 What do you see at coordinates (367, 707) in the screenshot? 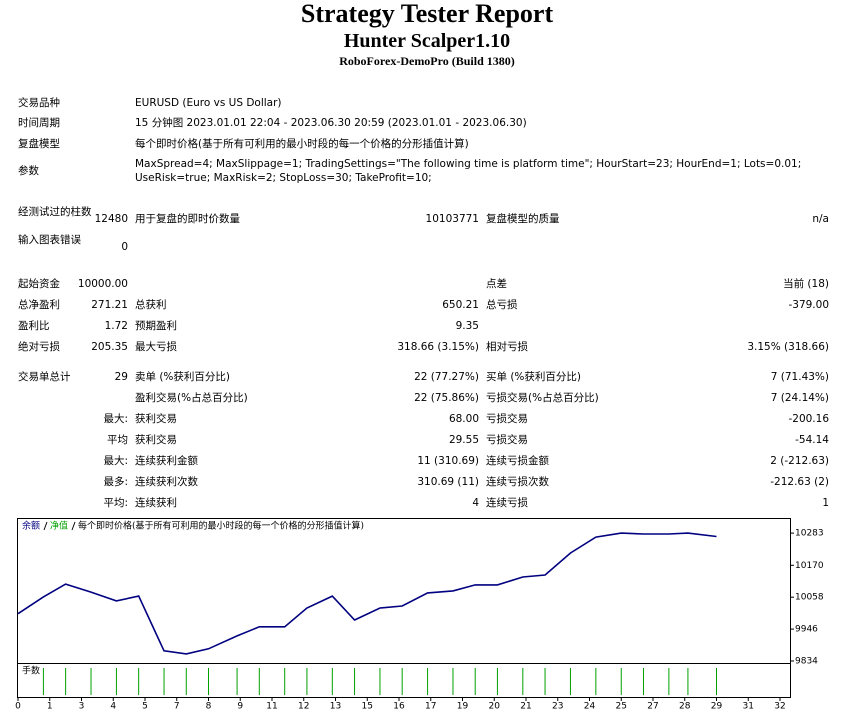
I see `x-tick-label: 15` at bounding box center [367, 707].